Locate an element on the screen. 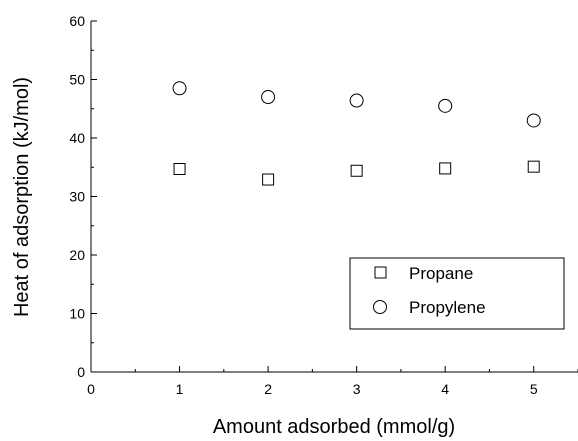 Image resolution: width=578 pixels, height=441 pixels. x-axis-title: Amount adsorbed (mmol/g) is located at coordinates (334, 427).